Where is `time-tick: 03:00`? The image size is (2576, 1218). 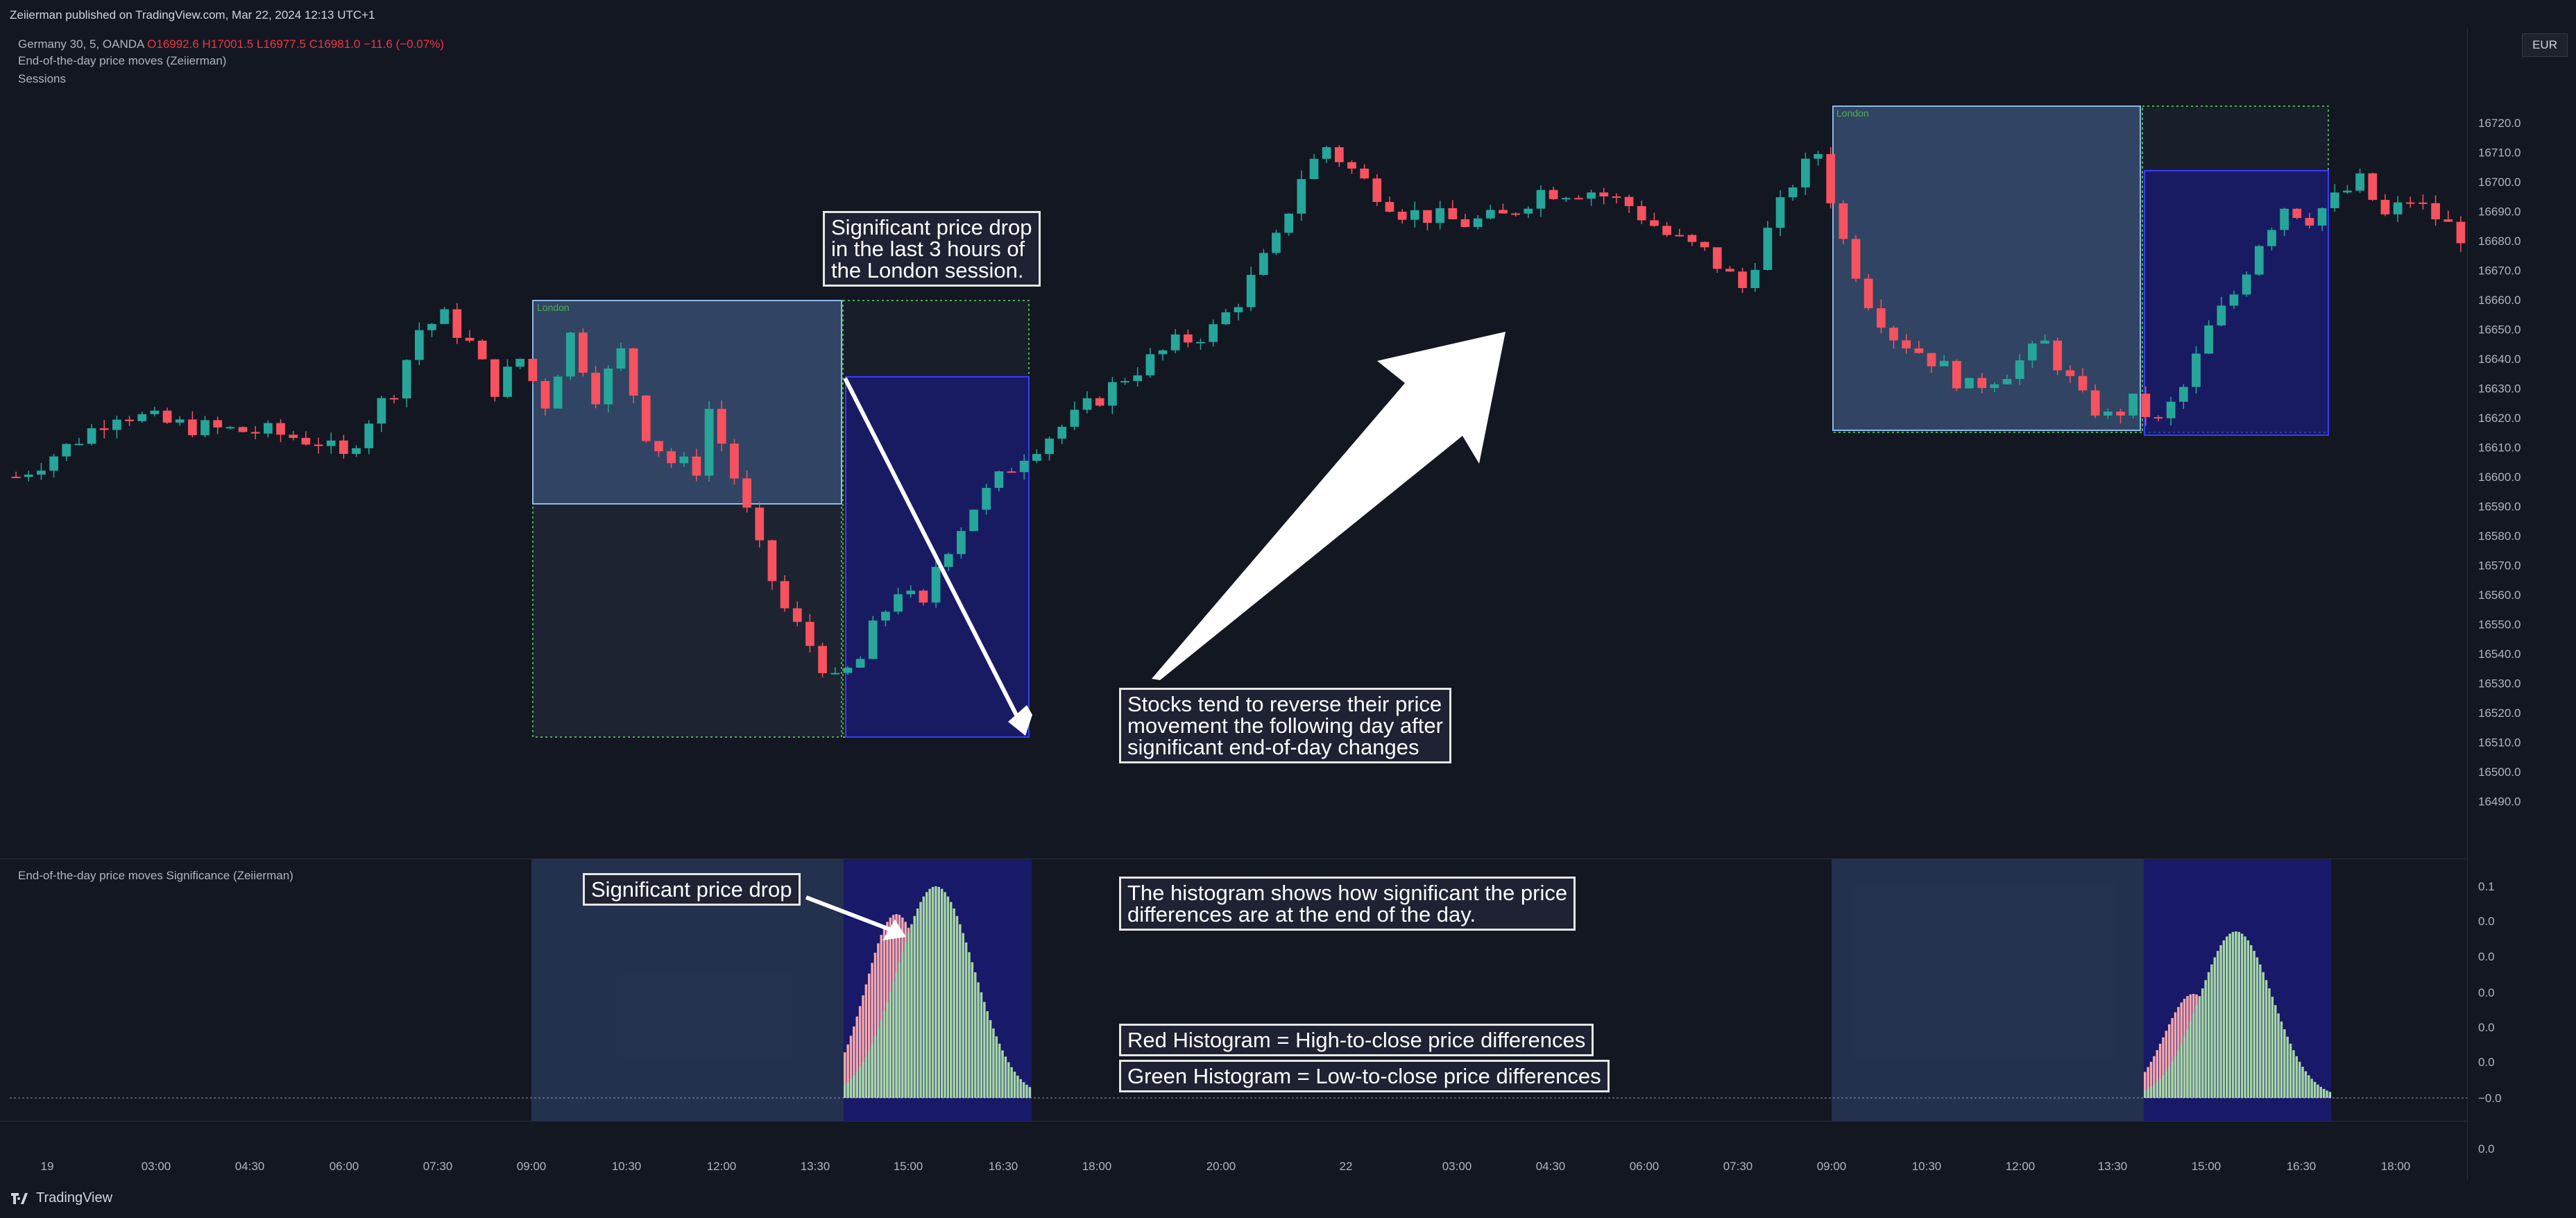
time-tick: 03:00 is located at coordinates (1457, 1166).